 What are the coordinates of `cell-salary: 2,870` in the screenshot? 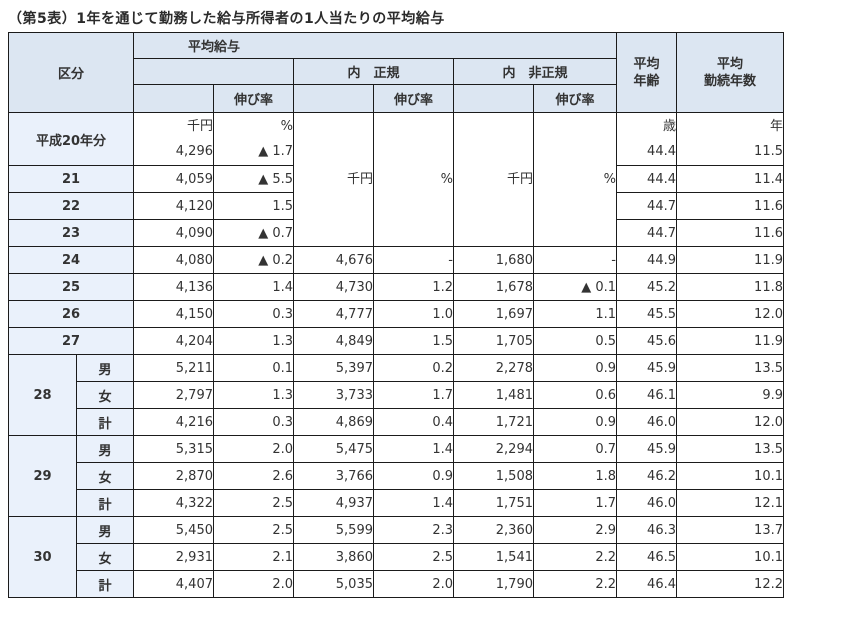 It's located at (173, 476).